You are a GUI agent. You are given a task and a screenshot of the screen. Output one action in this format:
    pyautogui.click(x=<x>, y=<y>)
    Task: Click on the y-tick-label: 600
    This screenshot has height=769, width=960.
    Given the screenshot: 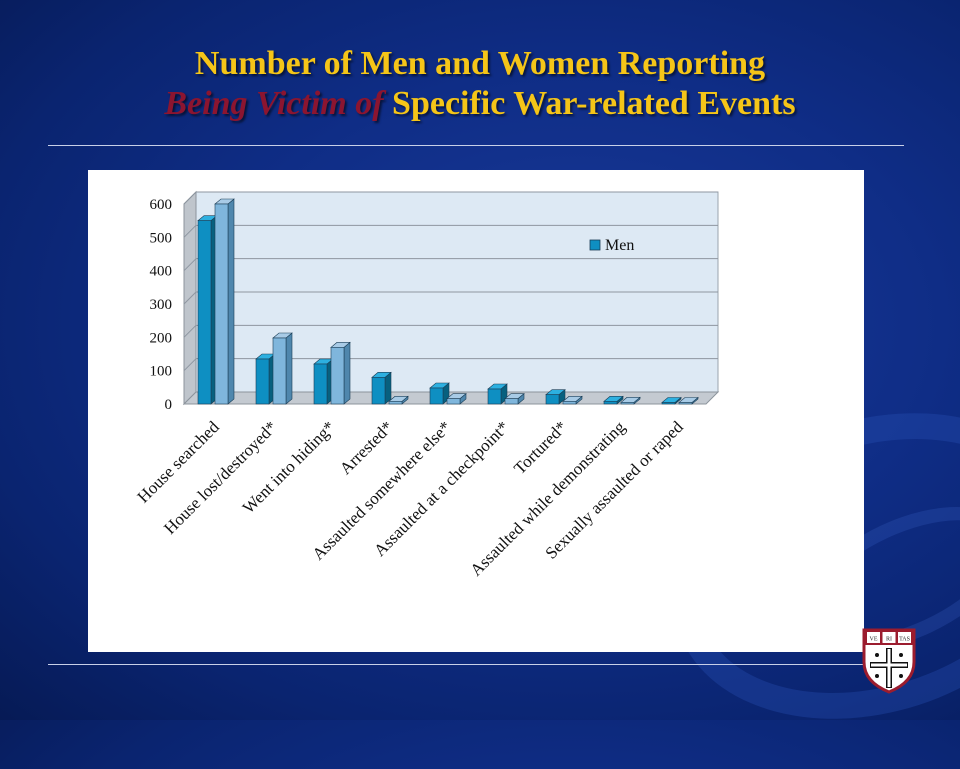 What is the action you would take?
    pyautogui.click(x=161, y=205)
    